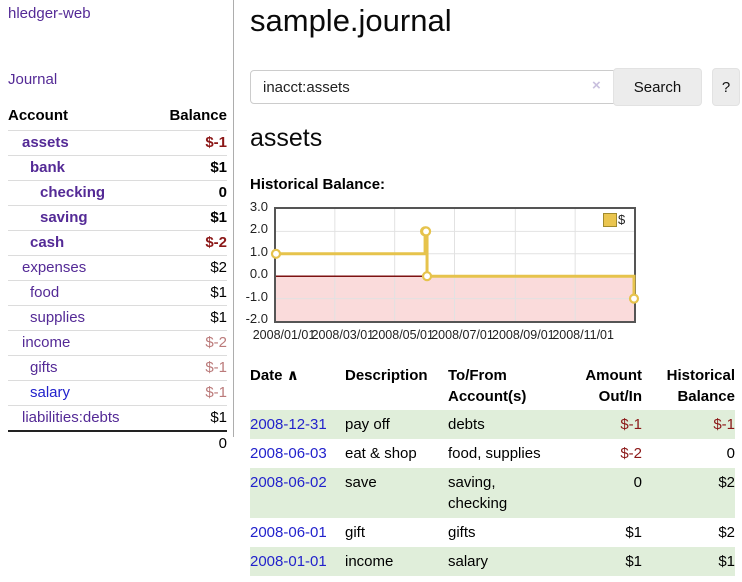  Describe the element at coordinates (610, 219) in the screenshot. I see `legend-swatch-icon` at that location.